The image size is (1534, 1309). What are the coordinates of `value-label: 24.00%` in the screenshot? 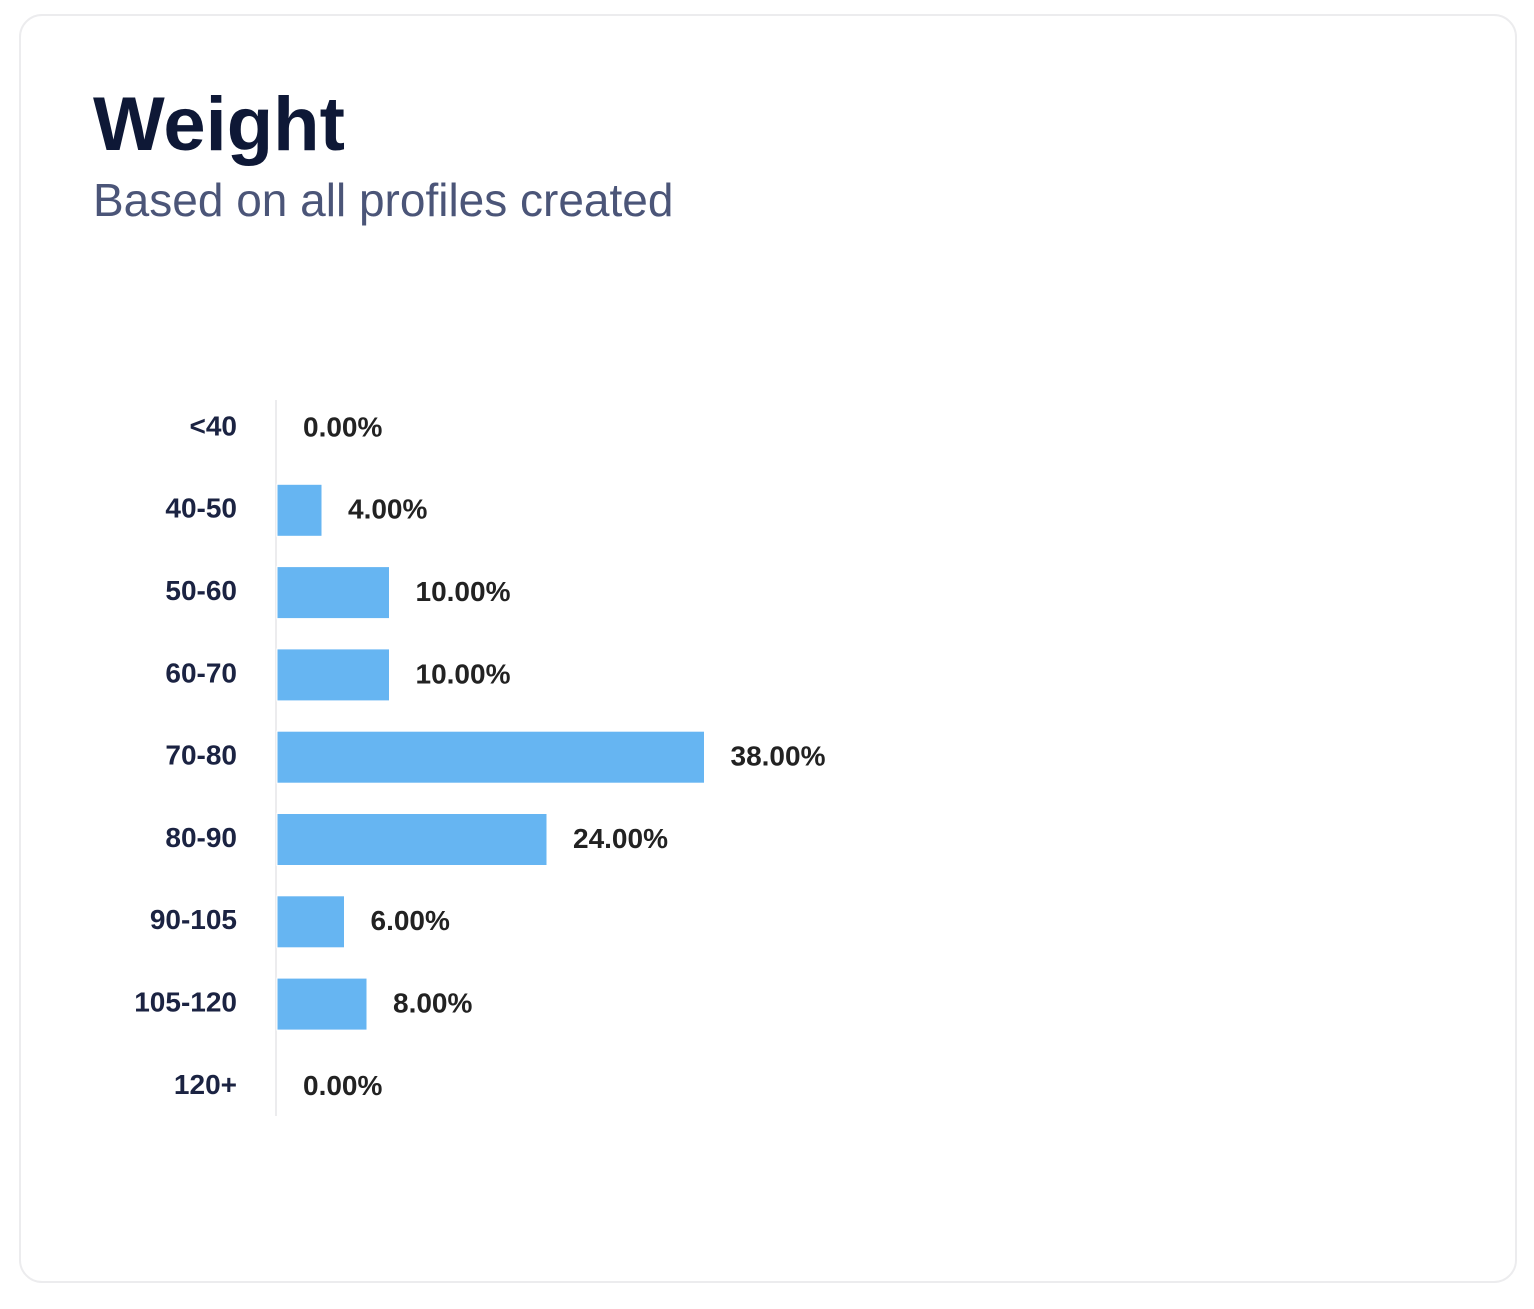 It's located at (620, 838).